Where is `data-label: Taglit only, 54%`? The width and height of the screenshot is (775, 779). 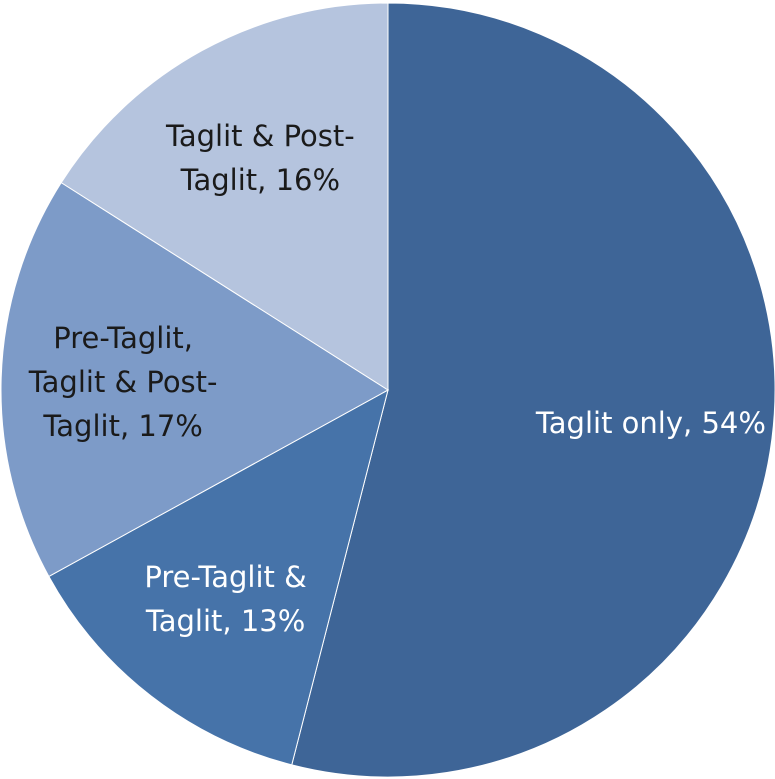 data-label: Taglit only, 54% is located at coordinates (650, 423).